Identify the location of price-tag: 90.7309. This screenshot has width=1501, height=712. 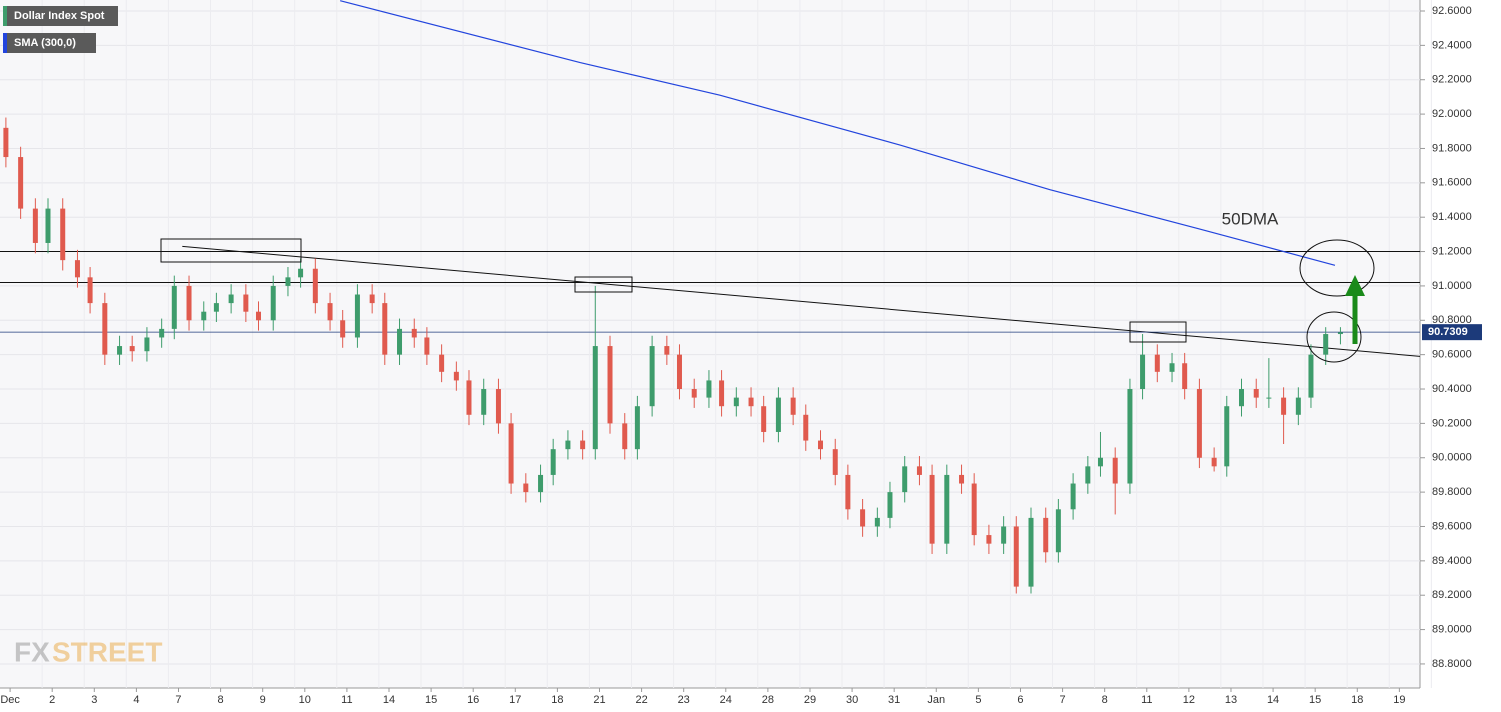
(1452, 332).